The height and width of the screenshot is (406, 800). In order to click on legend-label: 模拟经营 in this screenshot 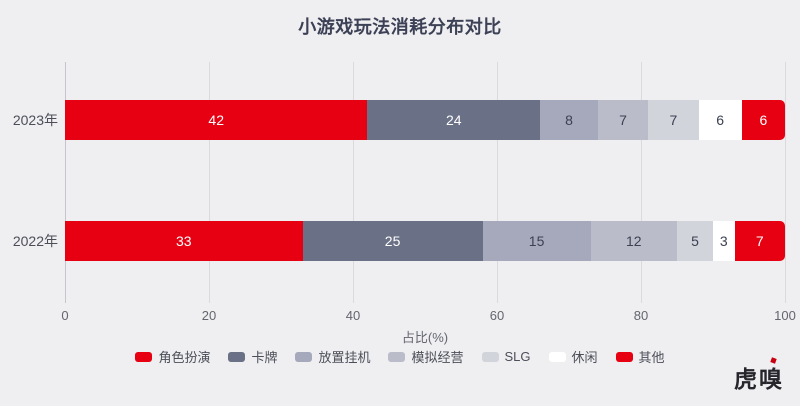, I will do `click(437, 357)`.